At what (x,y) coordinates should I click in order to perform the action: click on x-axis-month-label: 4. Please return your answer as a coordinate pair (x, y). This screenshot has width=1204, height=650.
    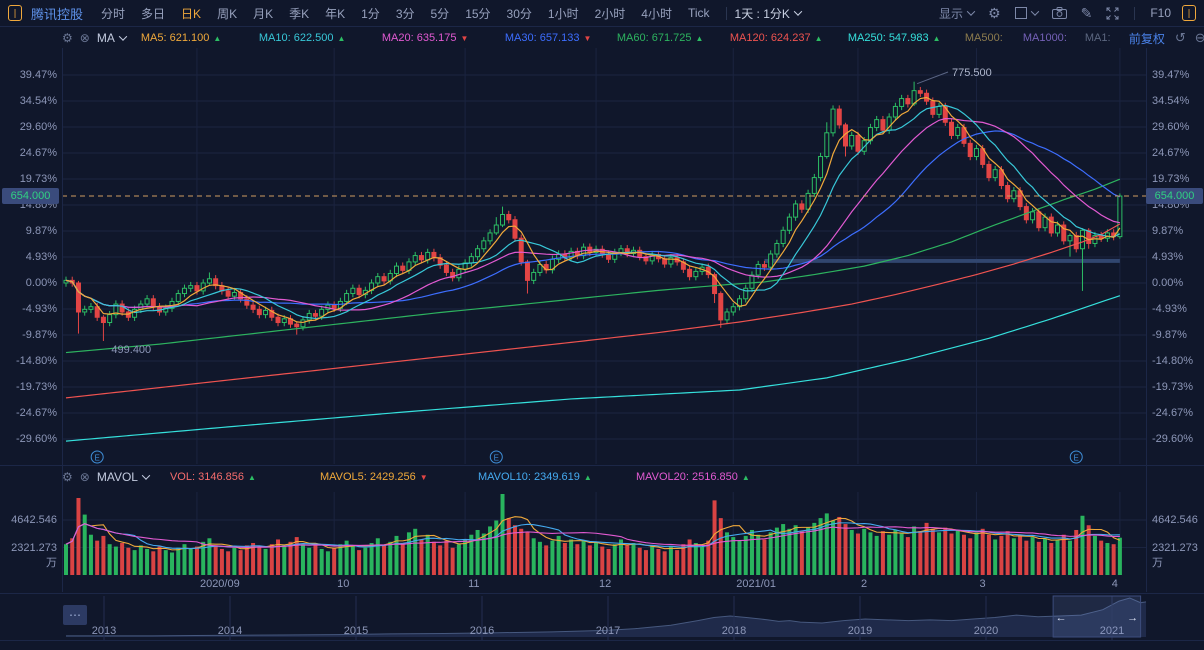
    Looking at the image, I should click on (1115, 584).